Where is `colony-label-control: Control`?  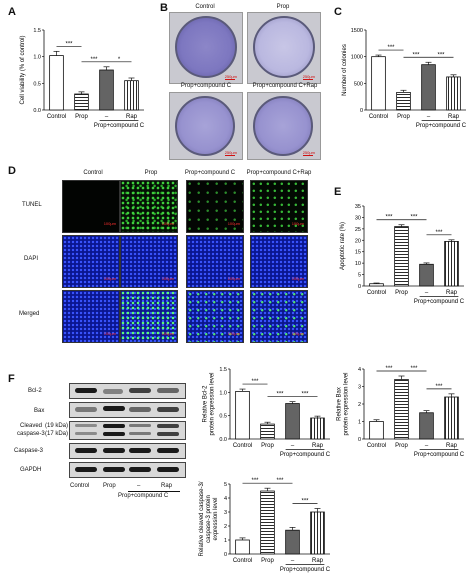 colony-label-control: Control is located at coordinates (205, 7).